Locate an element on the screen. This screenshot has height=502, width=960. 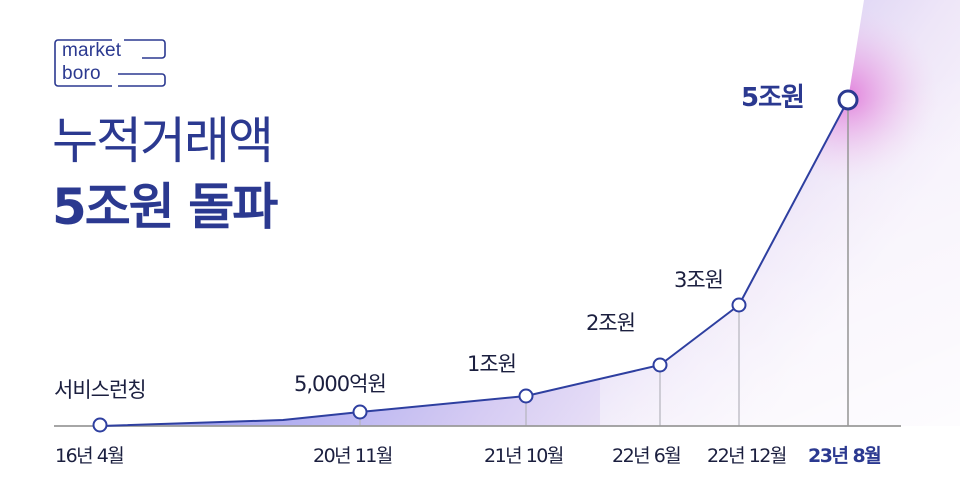
point-label-5jo: 5조원 is located at coordinates (773, 98).